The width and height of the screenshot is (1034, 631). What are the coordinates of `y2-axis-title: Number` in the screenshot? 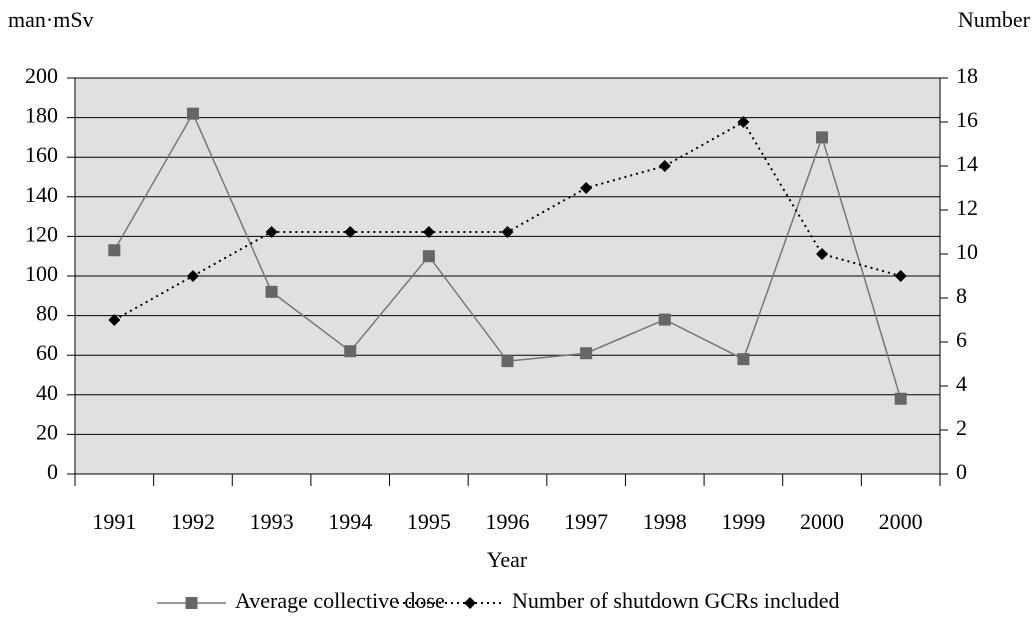 It's located at (994, 19).